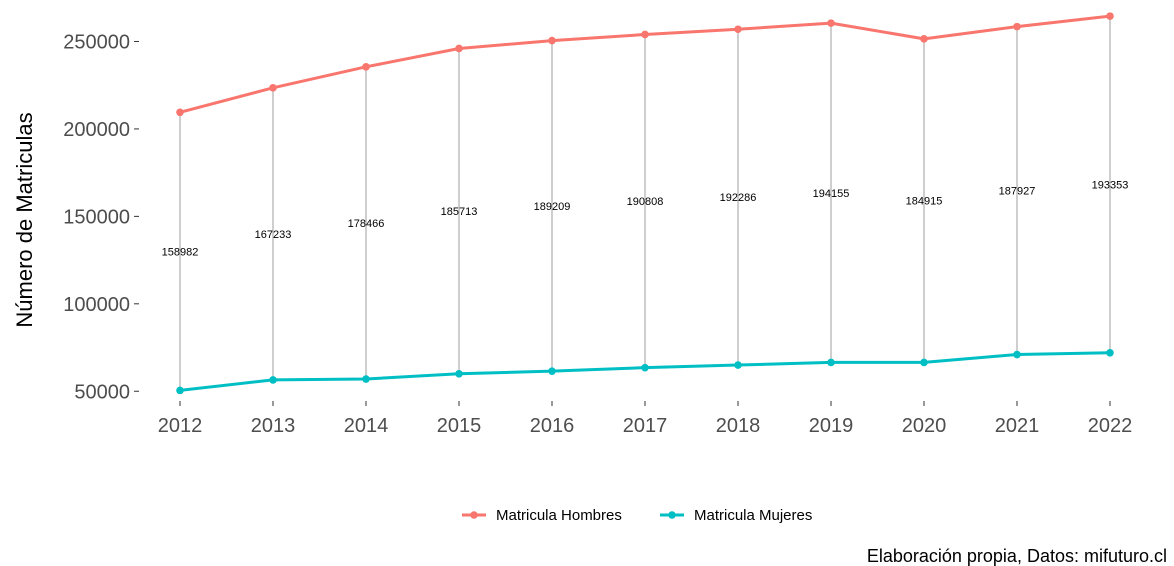 The height and width of the screenshot is (566, 1174). What do you see at coordinates (102, 392) in the screenshot?
I see `y-tick-label: 50000` at bounding box center [102, 392].